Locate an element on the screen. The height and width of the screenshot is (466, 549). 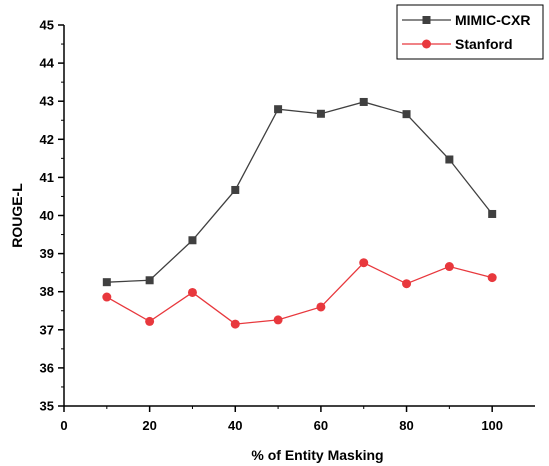
series-line is located at coordinates (299, 293).